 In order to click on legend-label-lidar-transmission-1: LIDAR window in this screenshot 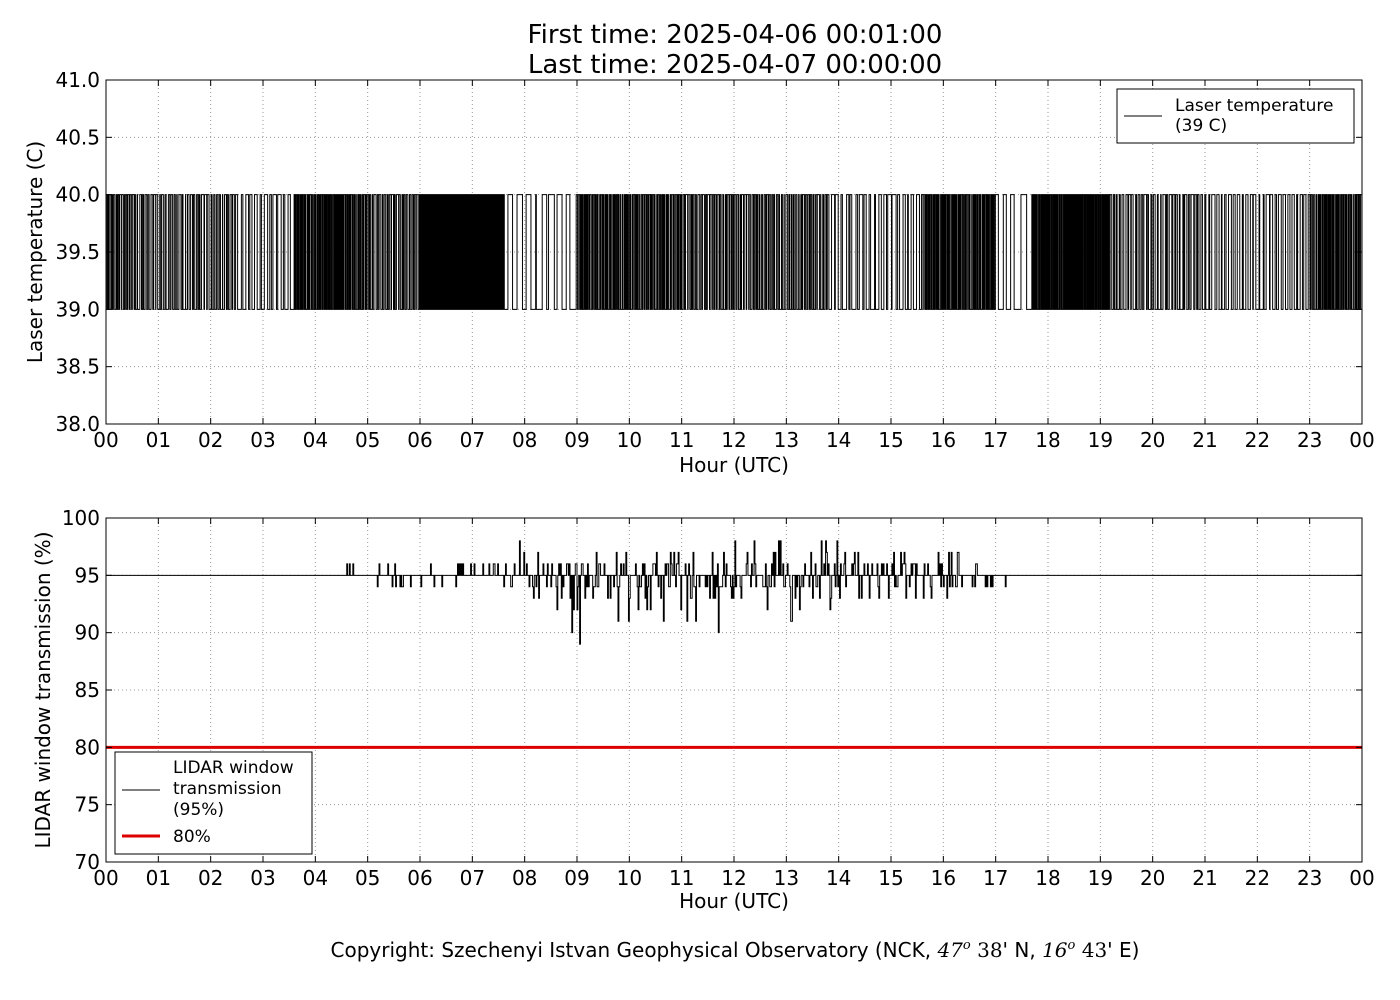, I will do `click(233, 768)`.